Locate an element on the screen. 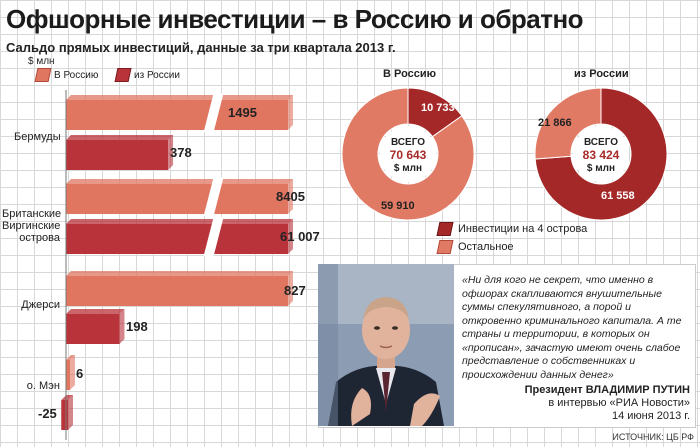  legend-out: из России is located at coordinates (147, 75).